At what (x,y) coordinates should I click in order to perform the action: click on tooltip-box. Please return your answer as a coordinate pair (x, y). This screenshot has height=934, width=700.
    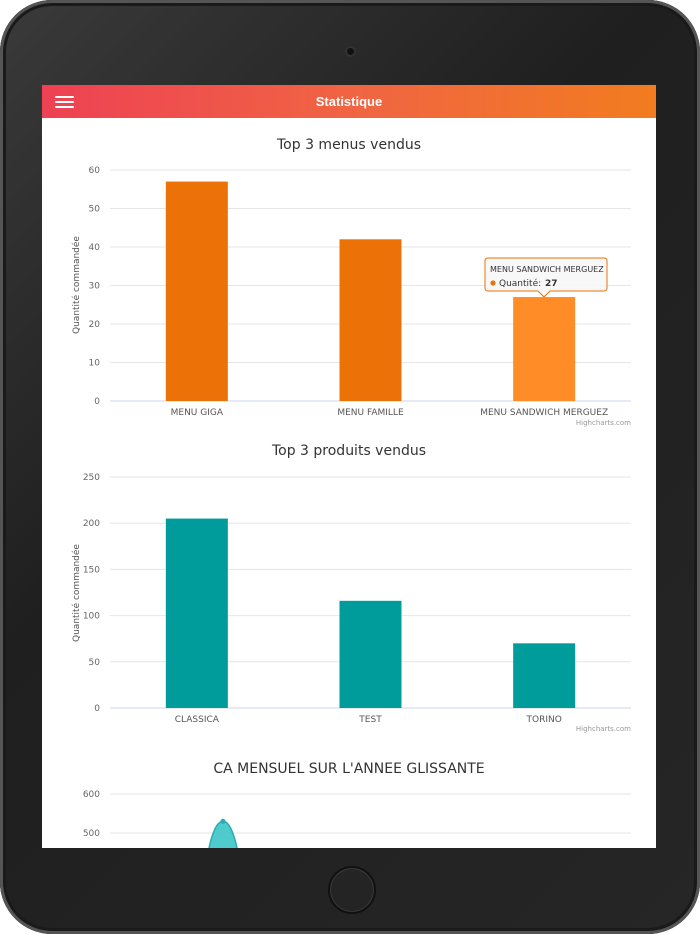
    Looking at the image, I should click on (546, 277).